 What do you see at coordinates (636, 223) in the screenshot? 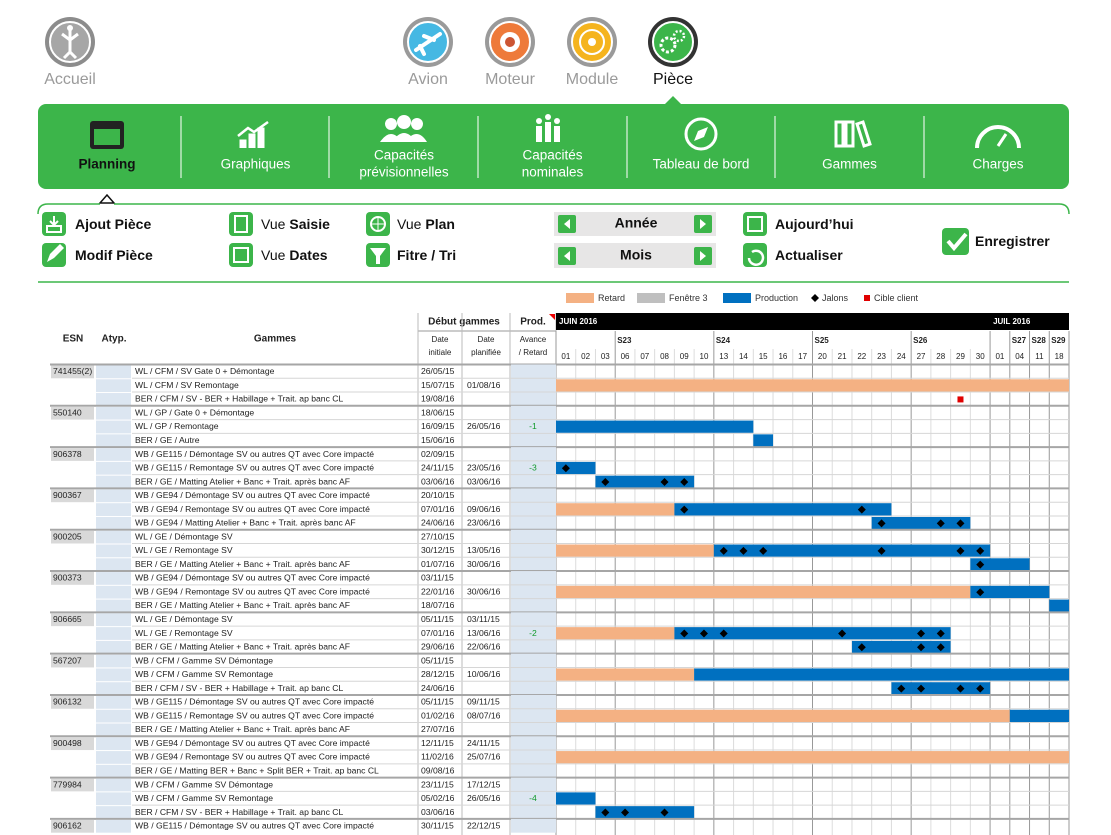
I see `annee-selector: Année` at bounding box center [636, 223].